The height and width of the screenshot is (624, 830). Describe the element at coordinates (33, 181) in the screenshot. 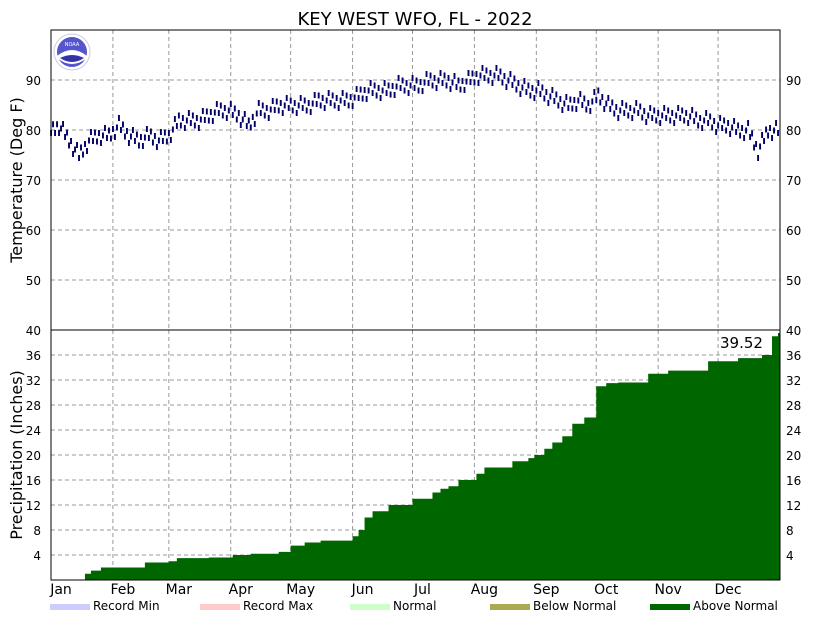

I see `temp-ytick-left: 70` at that location.